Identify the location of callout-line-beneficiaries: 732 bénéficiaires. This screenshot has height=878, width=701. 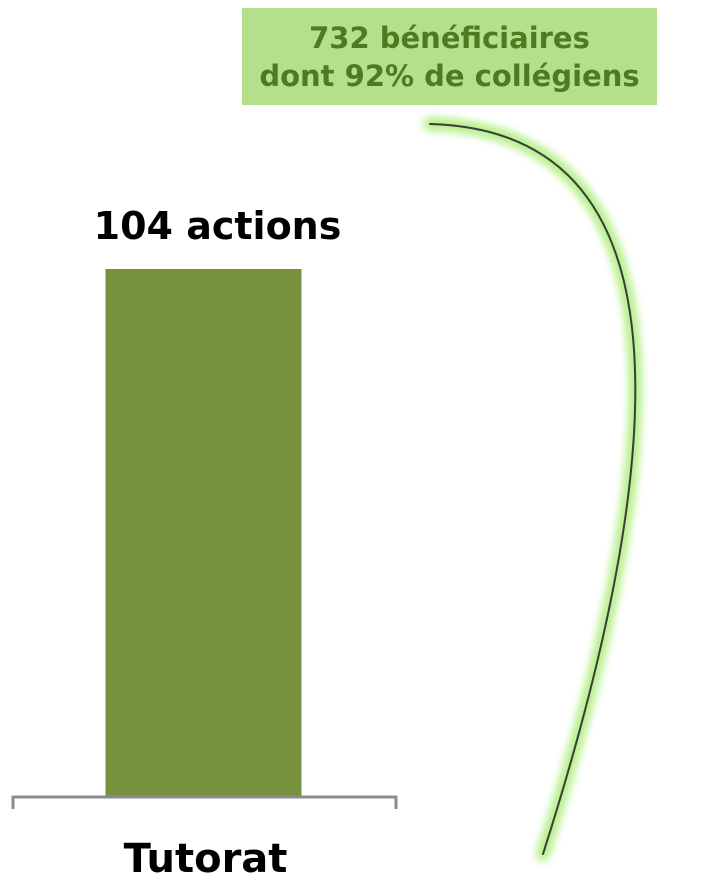
(449, 37).